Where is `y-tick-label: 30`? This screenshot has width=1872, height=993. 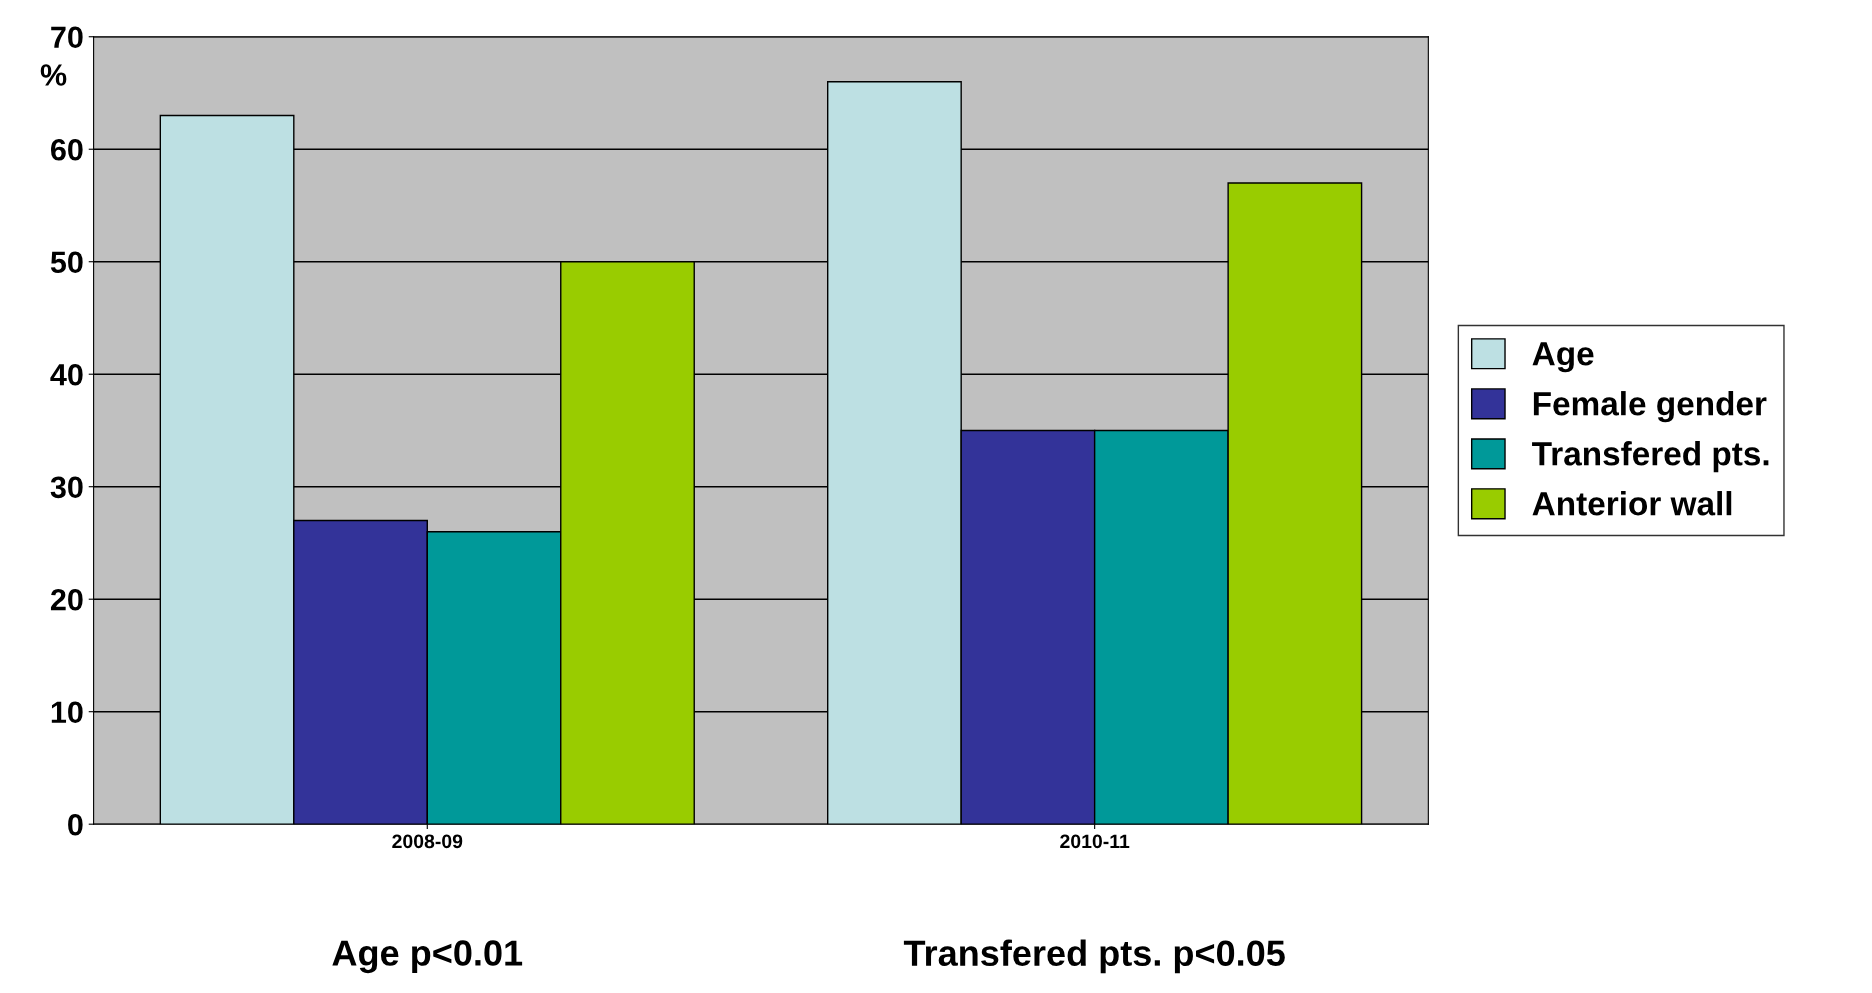 y-tick-label: 30 is located at coordinates (66, 487).